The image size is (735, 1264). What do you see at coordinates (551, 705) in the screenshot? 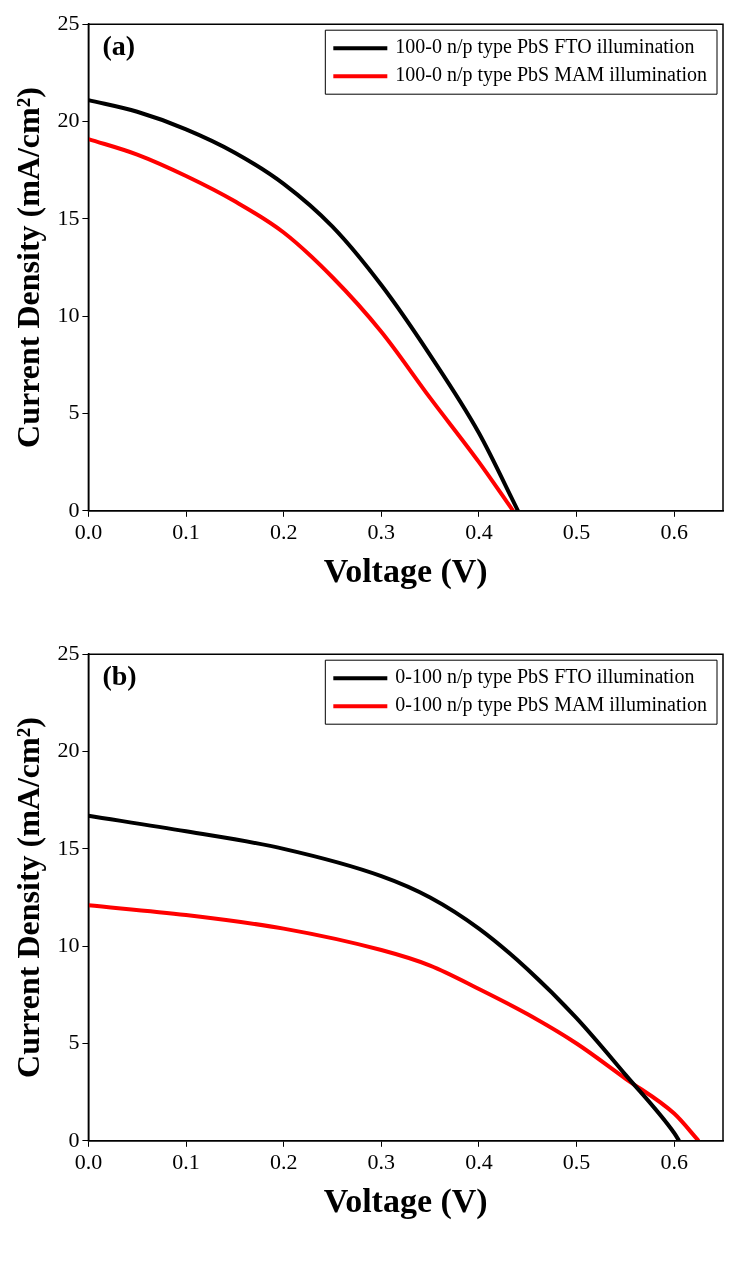
I see `legend-label: 0-100 n/p type PbS MAM illumination` at bounding box center [551, 705].